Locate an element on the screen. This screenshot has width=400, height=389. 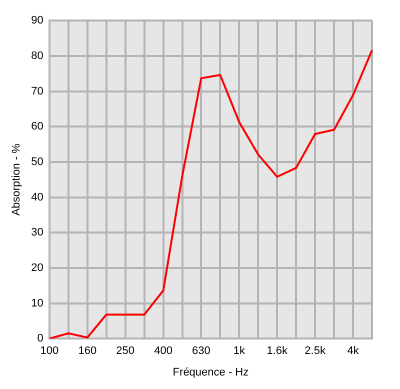
x-tick-label: 630 is located at coordinates (201, 351).